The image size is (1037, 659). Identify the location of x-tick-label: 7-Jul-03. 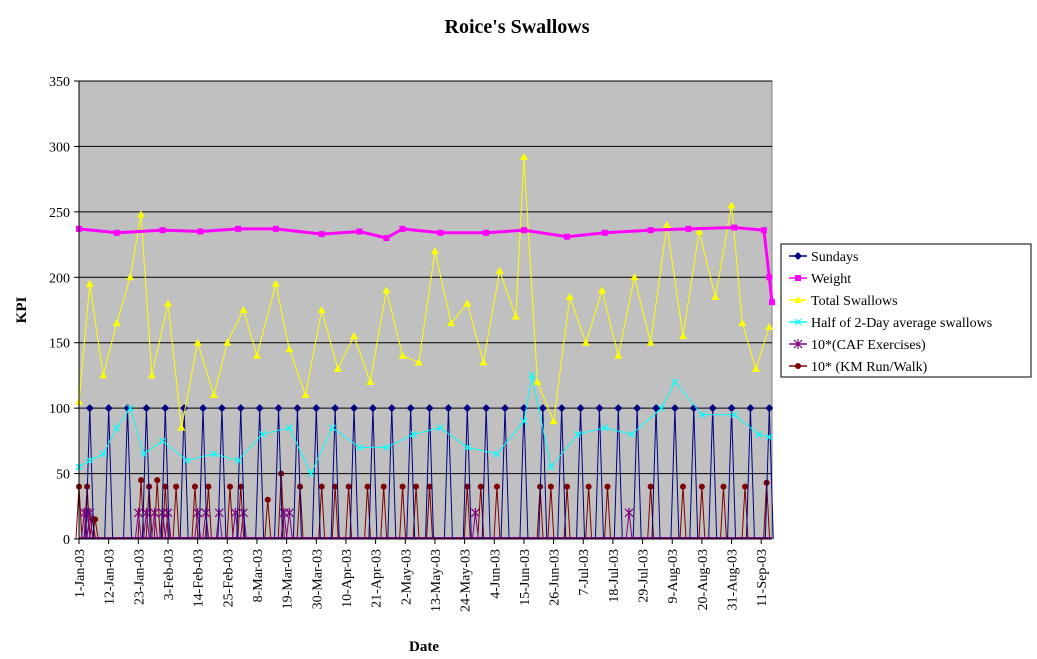
(584, 572).